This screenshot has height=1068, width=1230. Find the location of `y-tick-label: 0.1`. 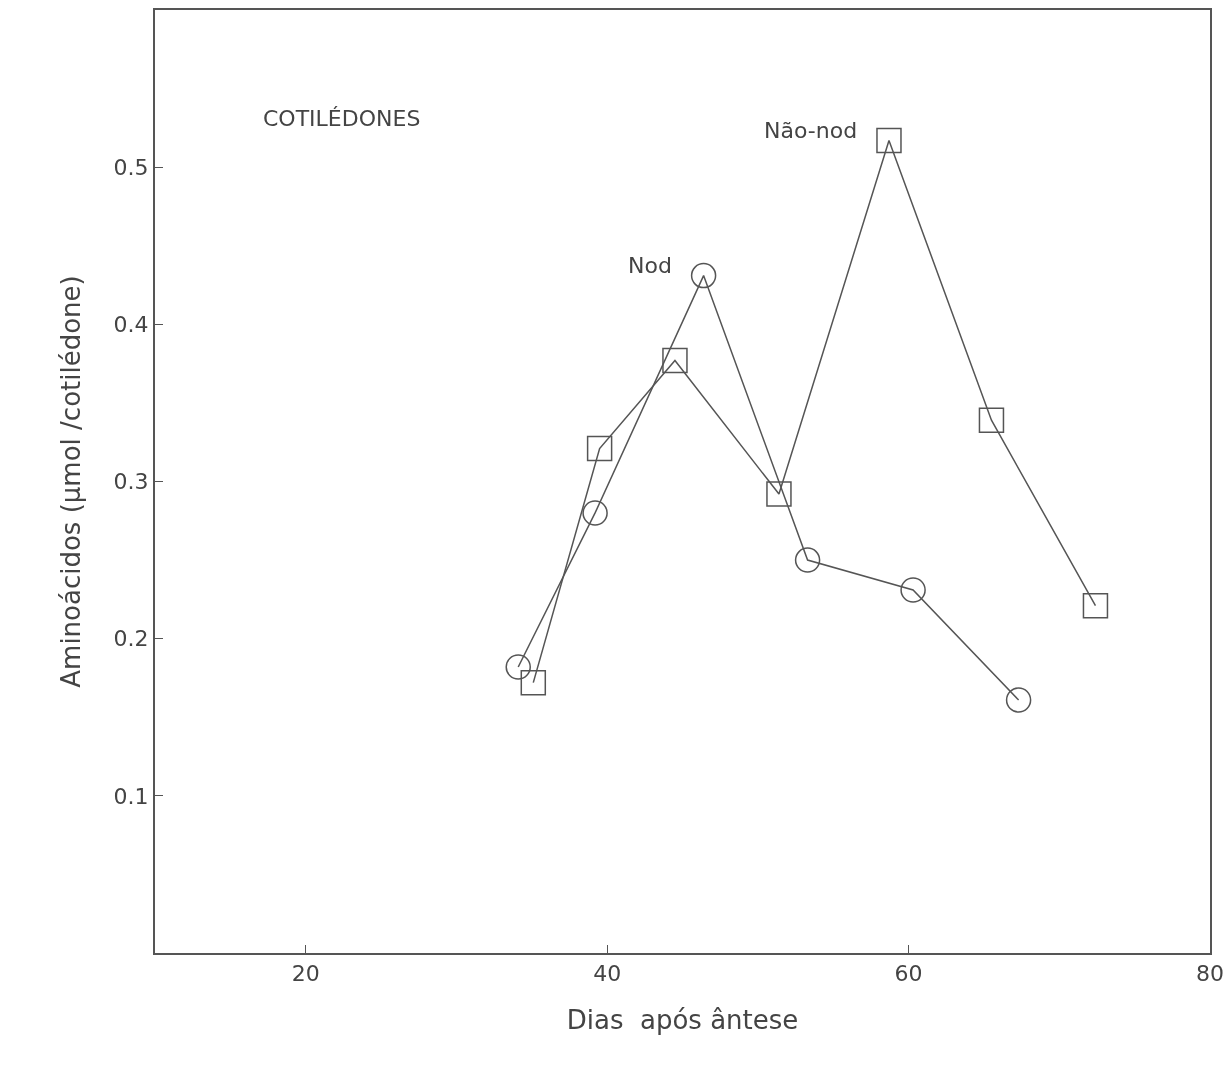

y-tick-label: 0.1 is located at coordinates (131, 796).